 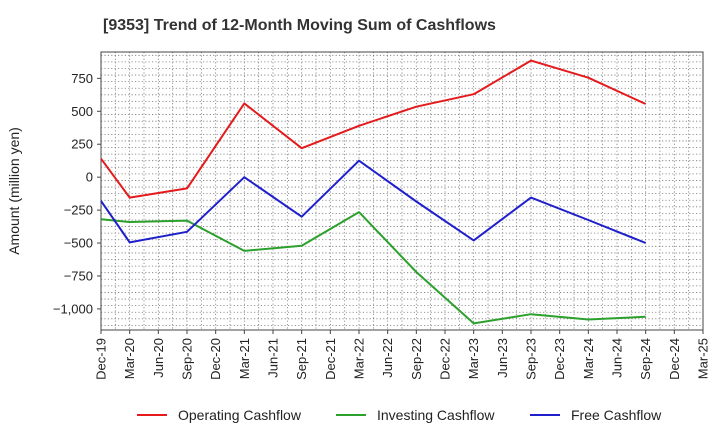 I want to click on y-tick-label: −1,000, so click(x=73, y=308).